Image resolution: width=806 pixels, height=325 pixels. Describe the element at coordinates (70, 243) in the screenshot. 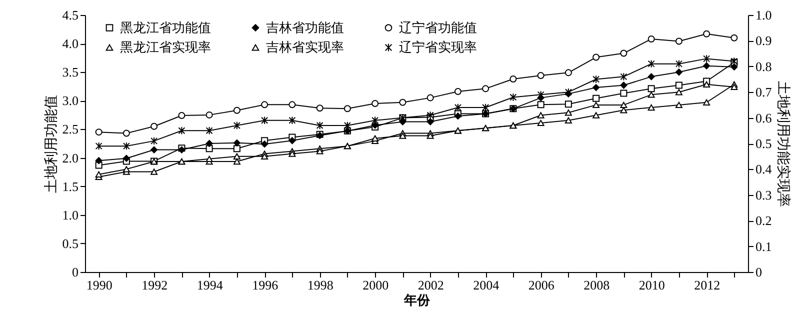

I see `y-tick-label: 0.5` at that location.